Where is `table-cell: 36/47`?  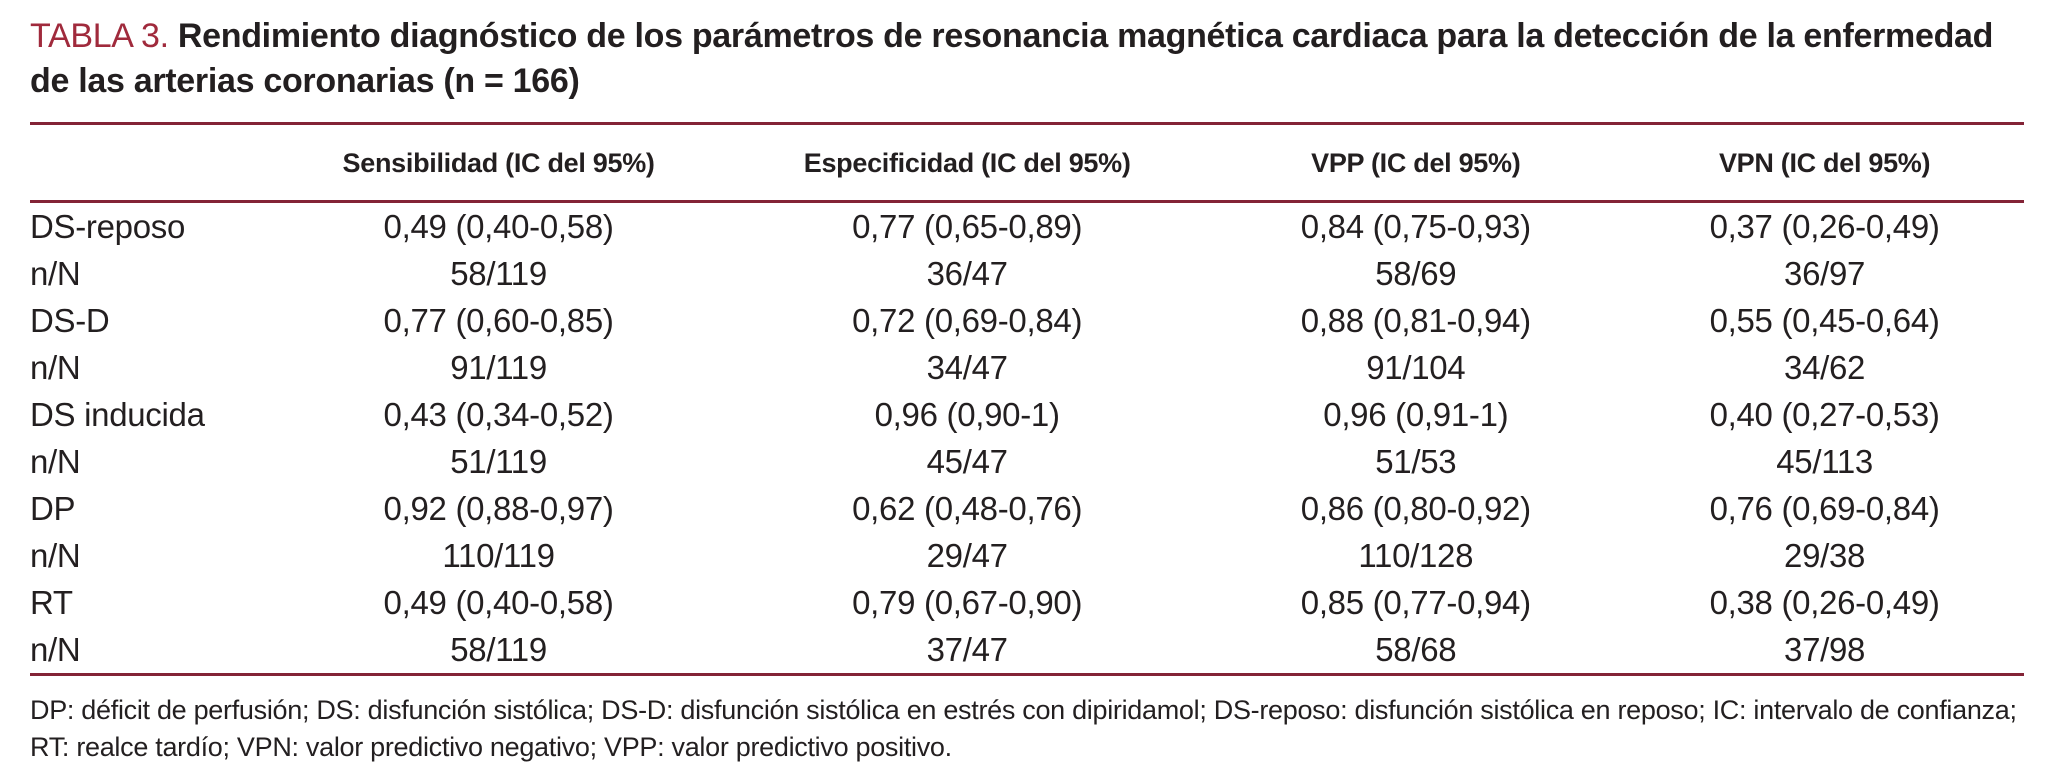 table-cell: 36/47 is located at coordinates (967, 273).